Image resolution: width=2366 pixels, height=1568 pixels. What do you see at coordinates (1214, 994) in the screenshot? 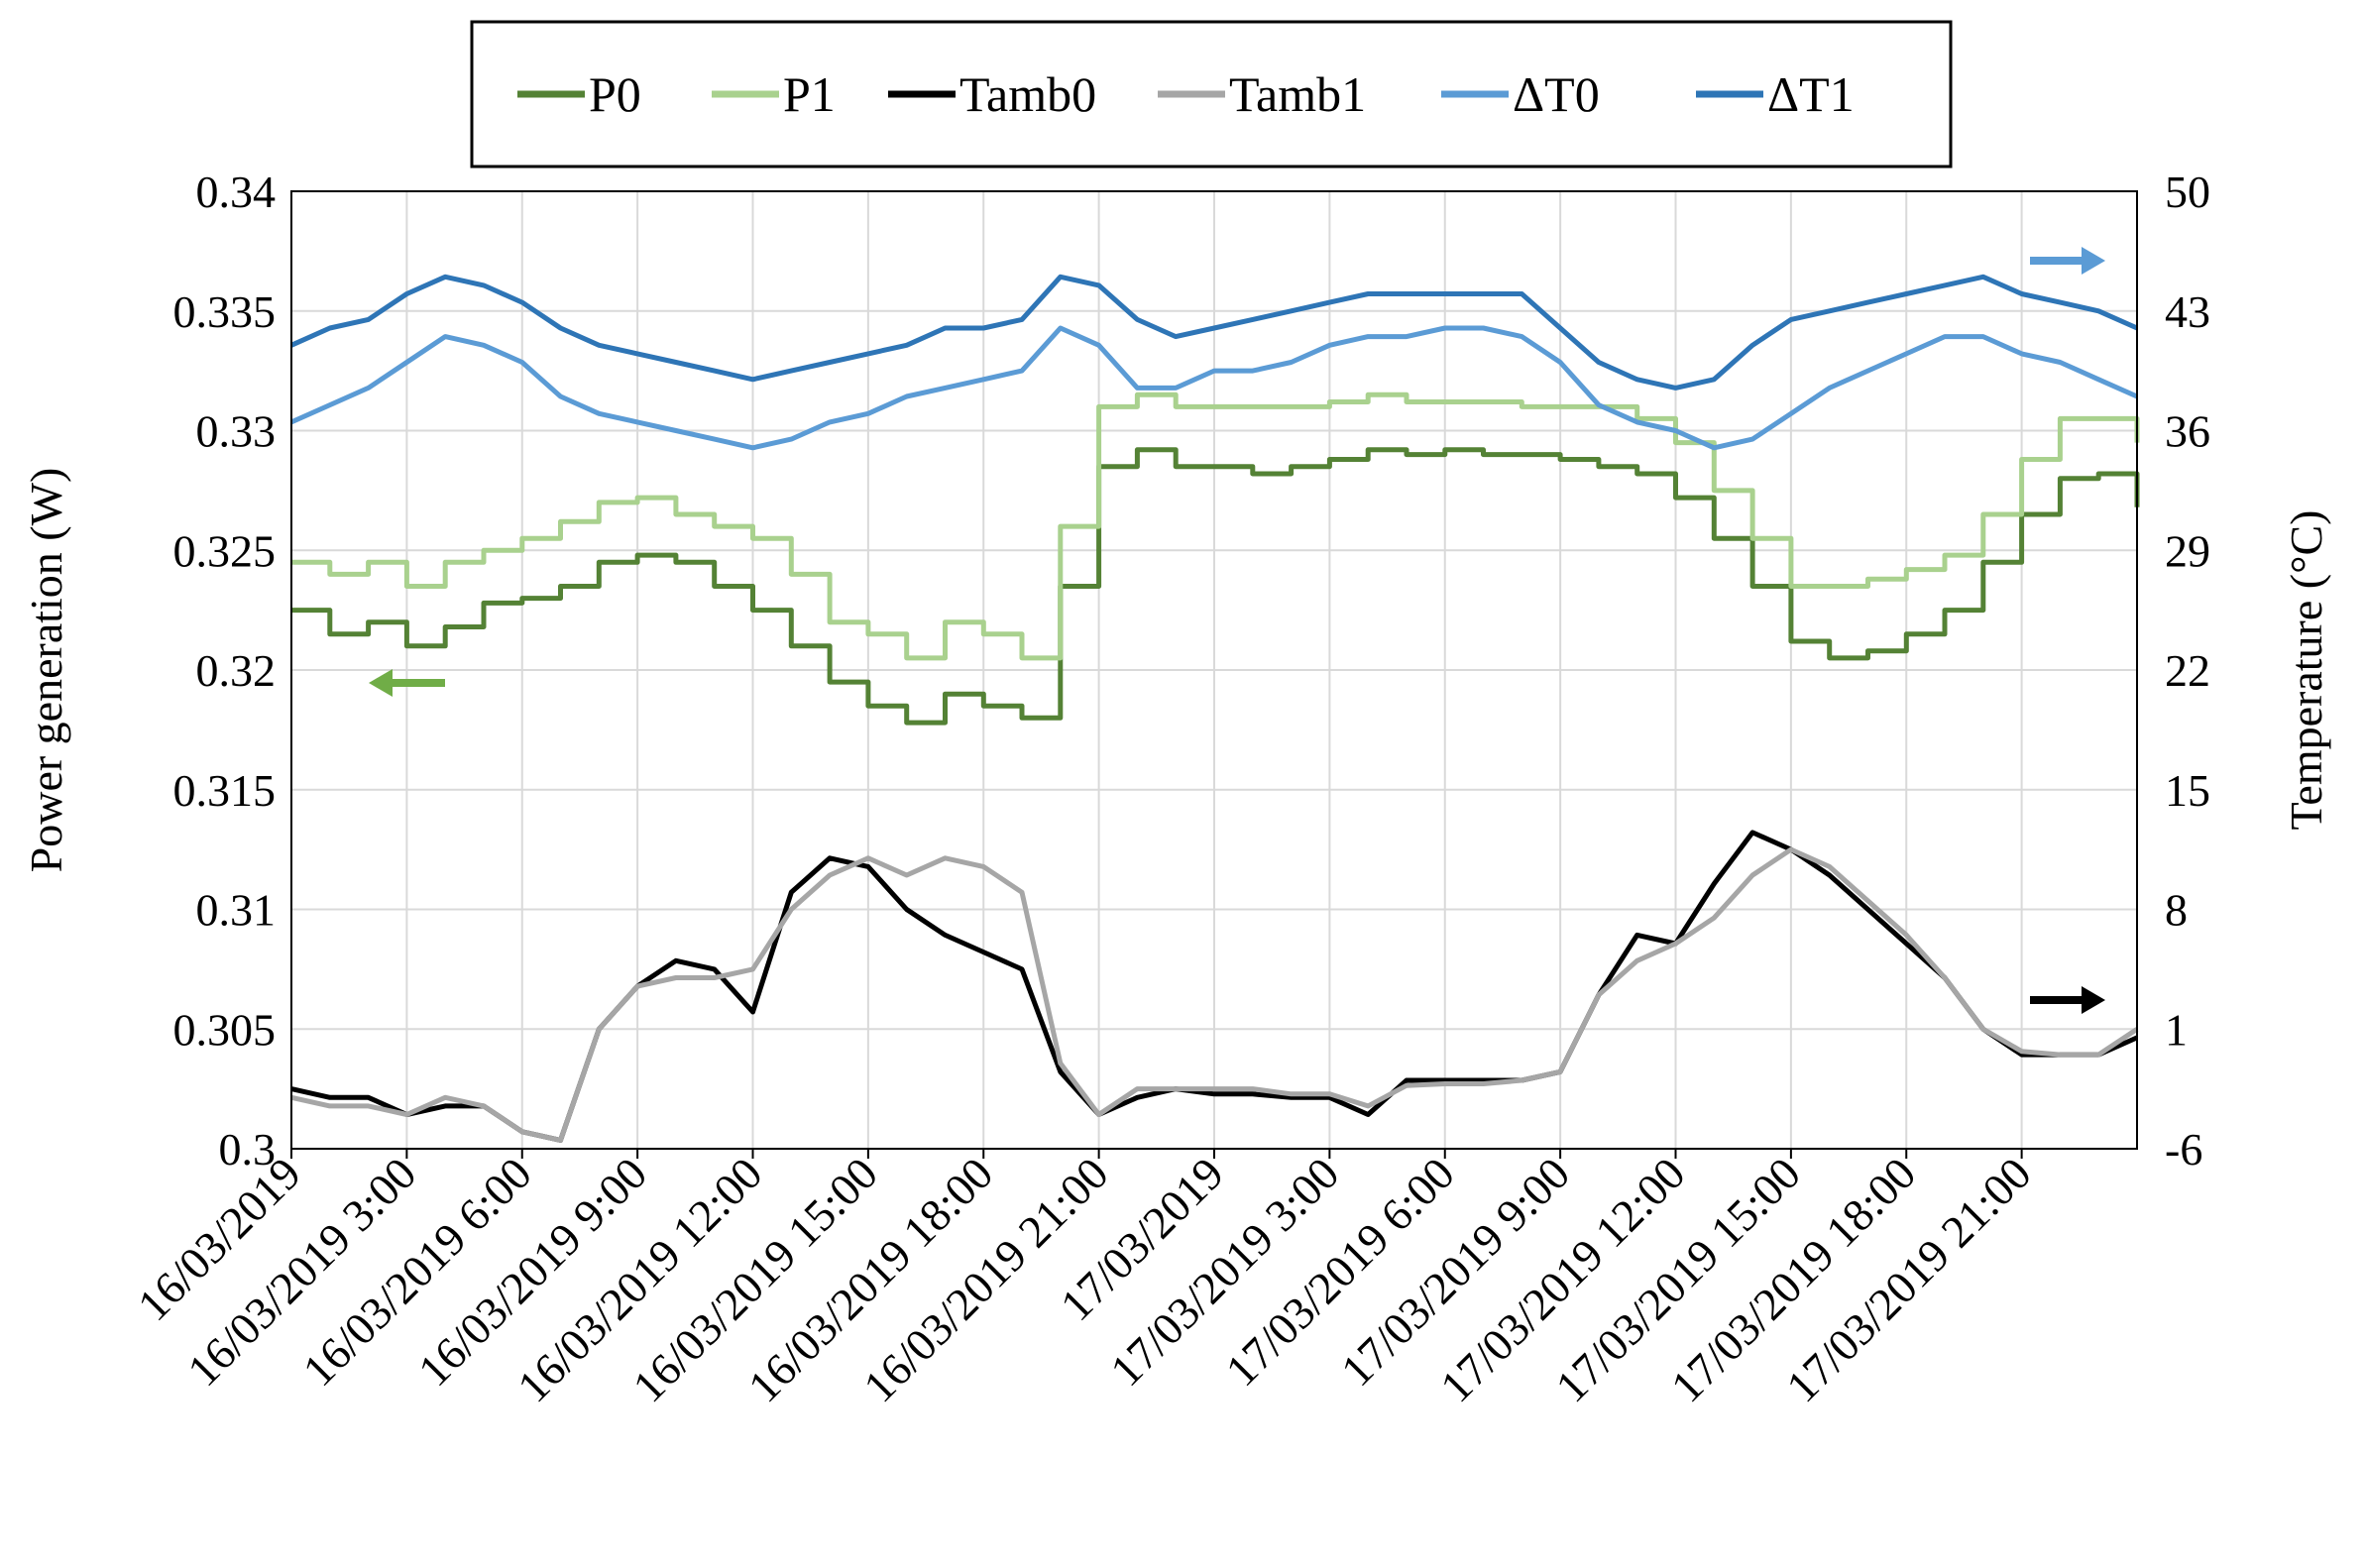
I see `series-line-tamb1` at bounding box center [1214, 994].